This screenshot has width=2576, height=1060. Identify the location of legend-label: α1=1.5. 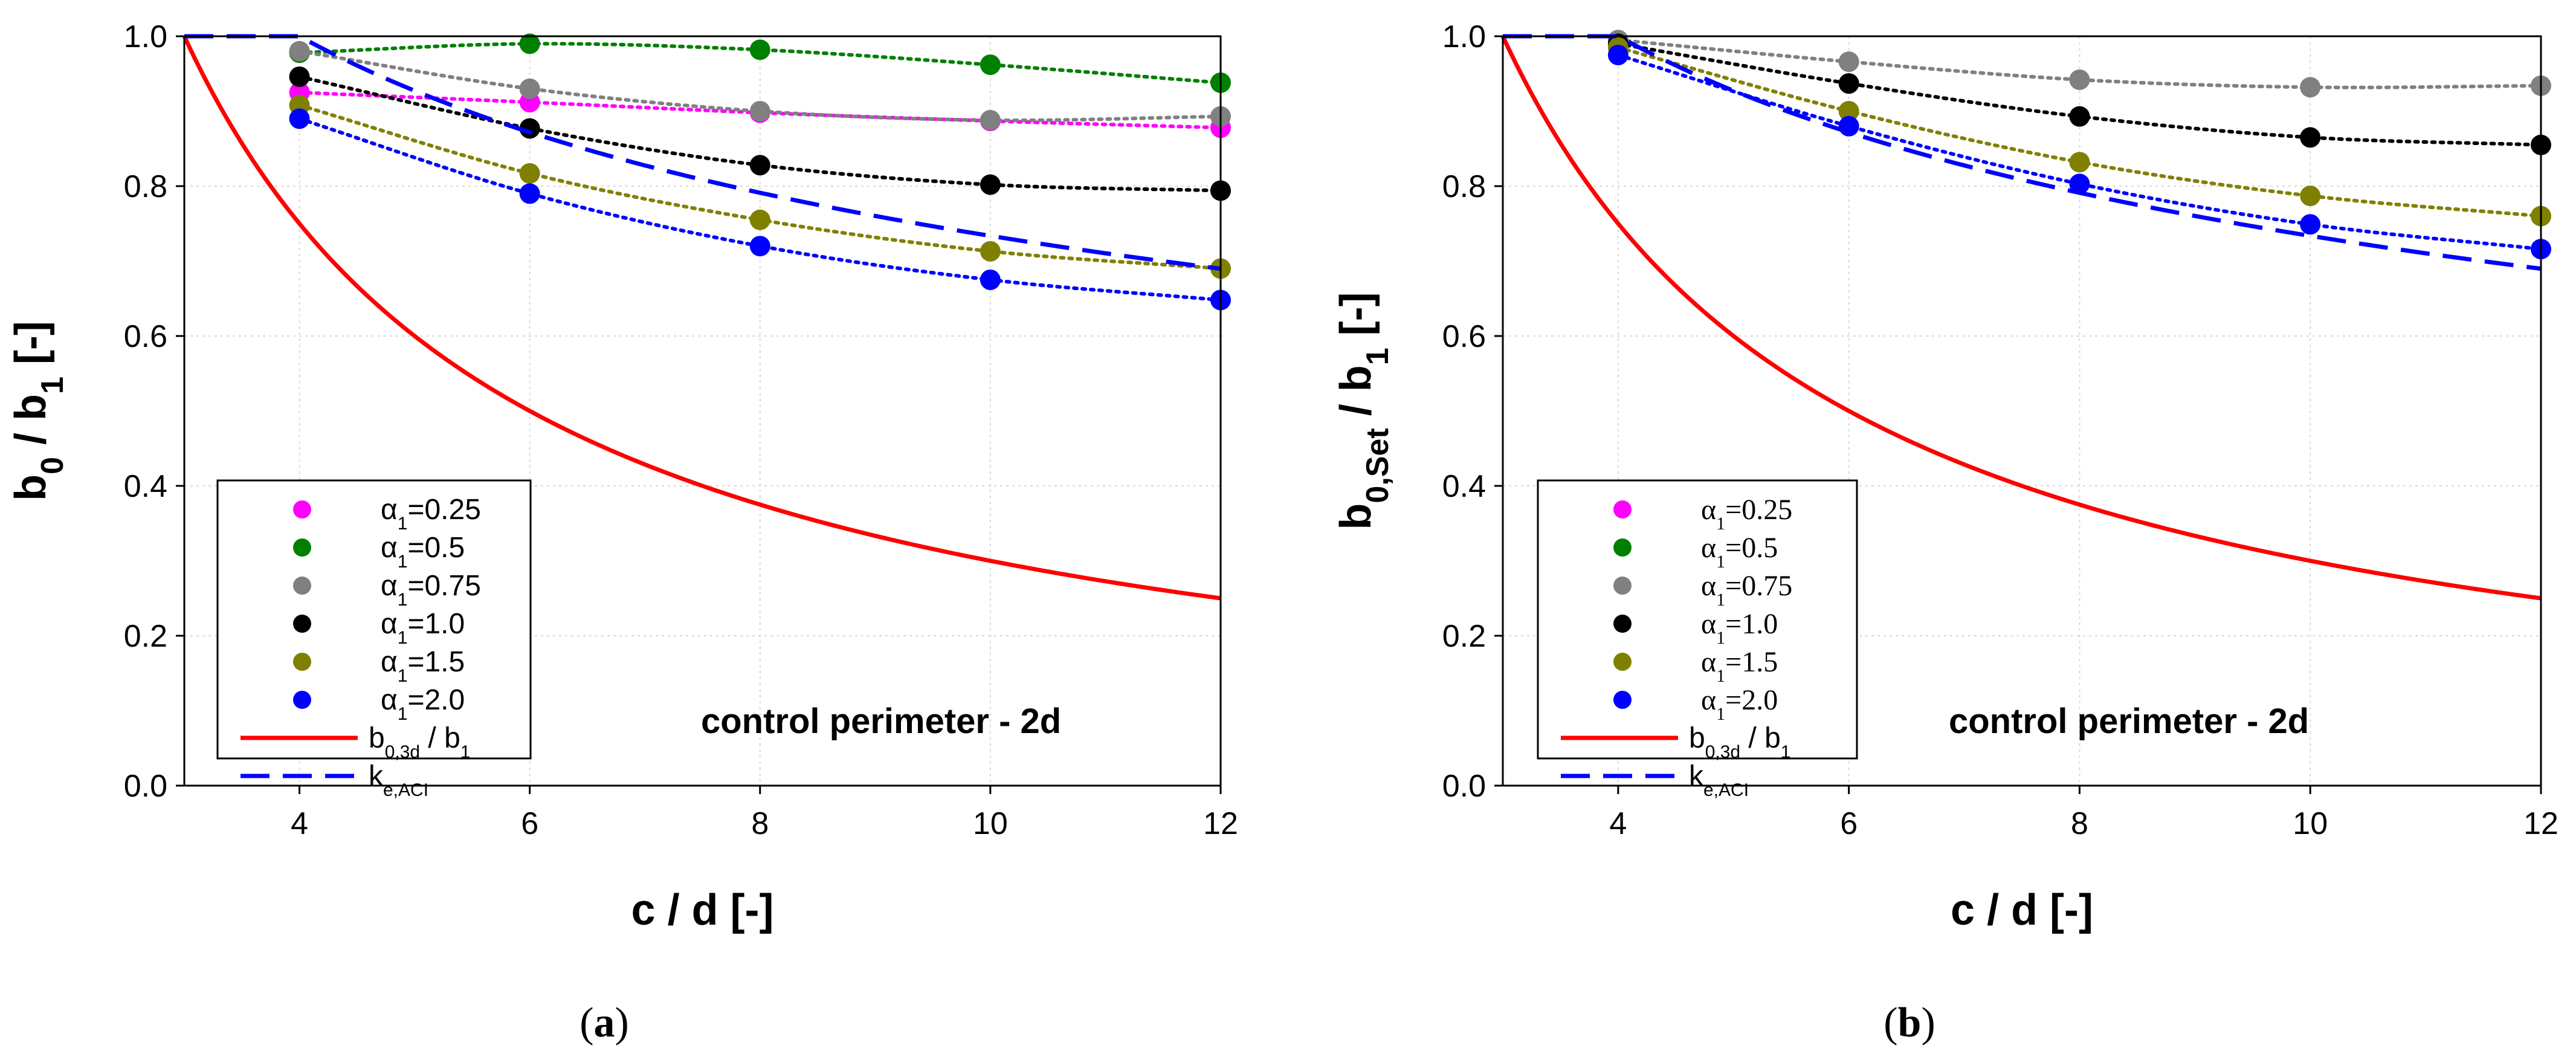
(1740, 666).